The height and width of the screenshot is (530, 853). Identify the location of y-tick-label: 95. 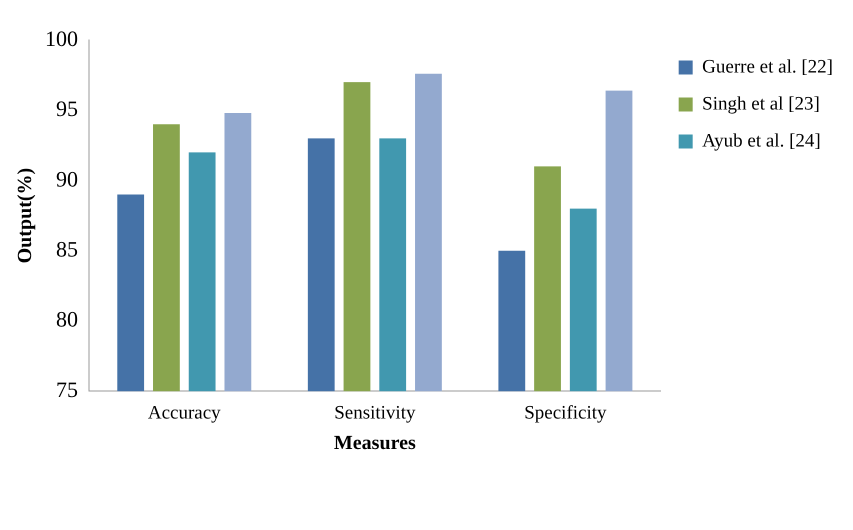
(67, 109).